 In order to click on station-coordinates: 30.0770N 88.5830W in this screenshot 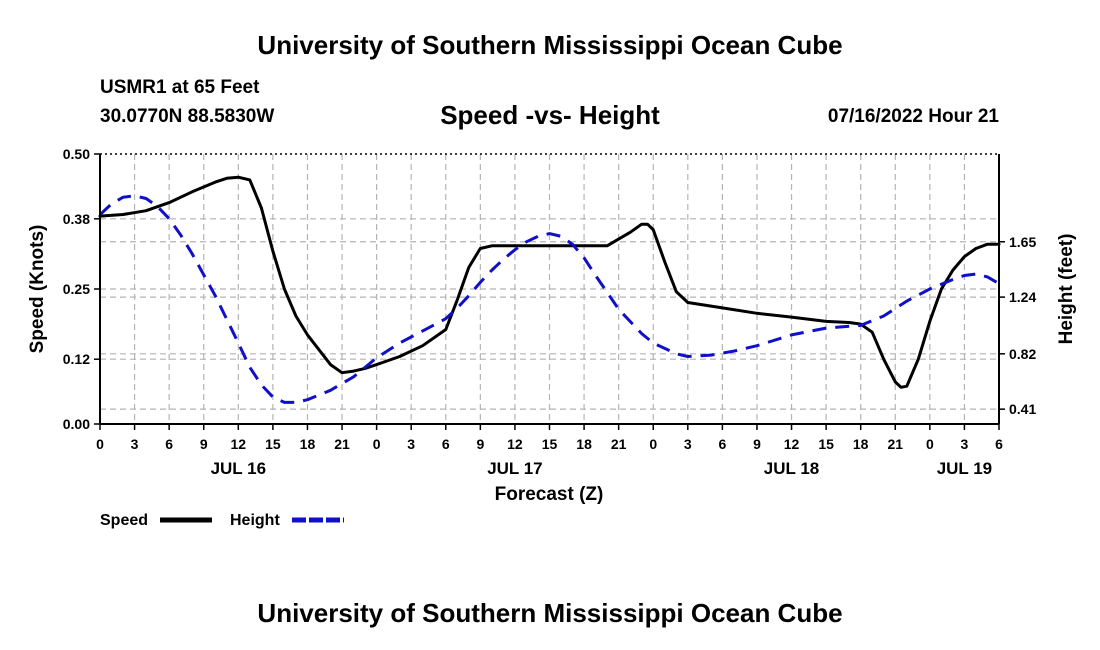, I will do `click(187, 116)`.